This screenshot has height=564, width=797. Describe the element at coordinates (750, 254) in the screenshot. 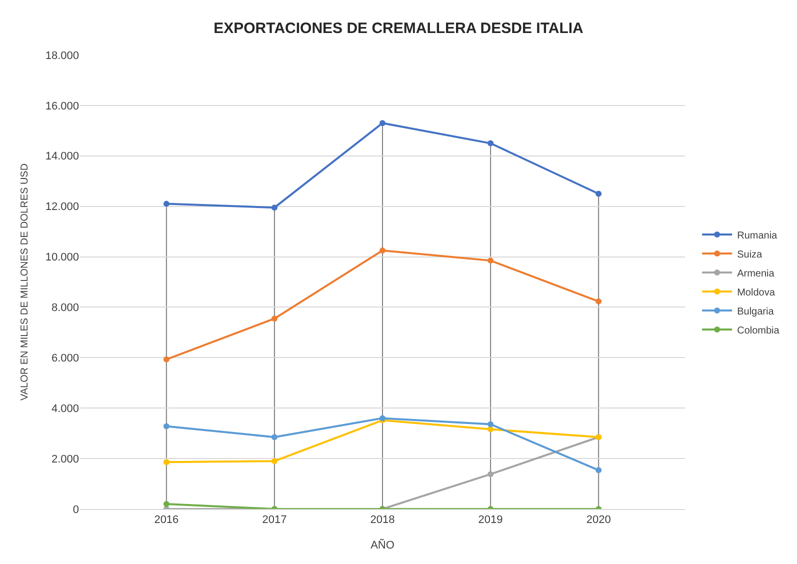

I see `legend-label: Suiza` at that location.